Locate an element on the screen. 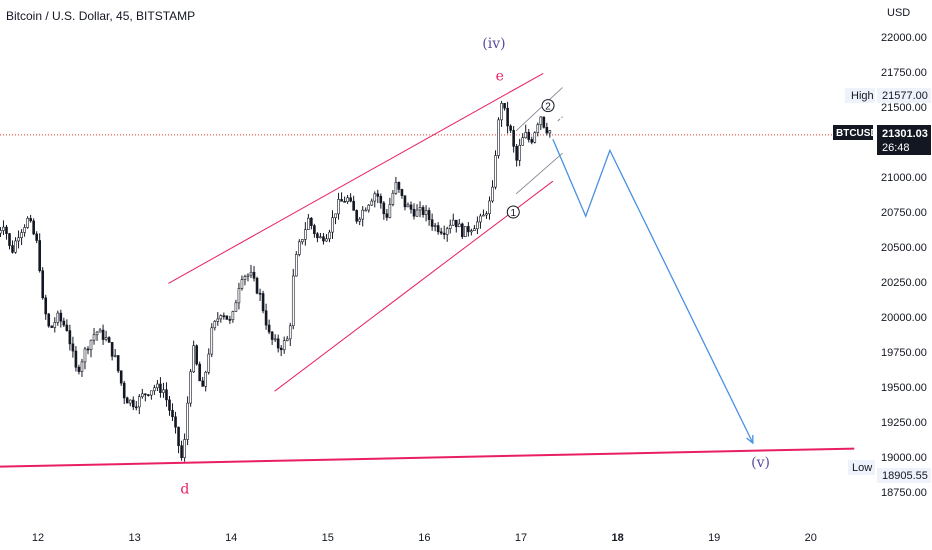 The width and height of the screenshot is (932, 550). y-tick-label: 20250.00 is located at coordinates (904, 283).